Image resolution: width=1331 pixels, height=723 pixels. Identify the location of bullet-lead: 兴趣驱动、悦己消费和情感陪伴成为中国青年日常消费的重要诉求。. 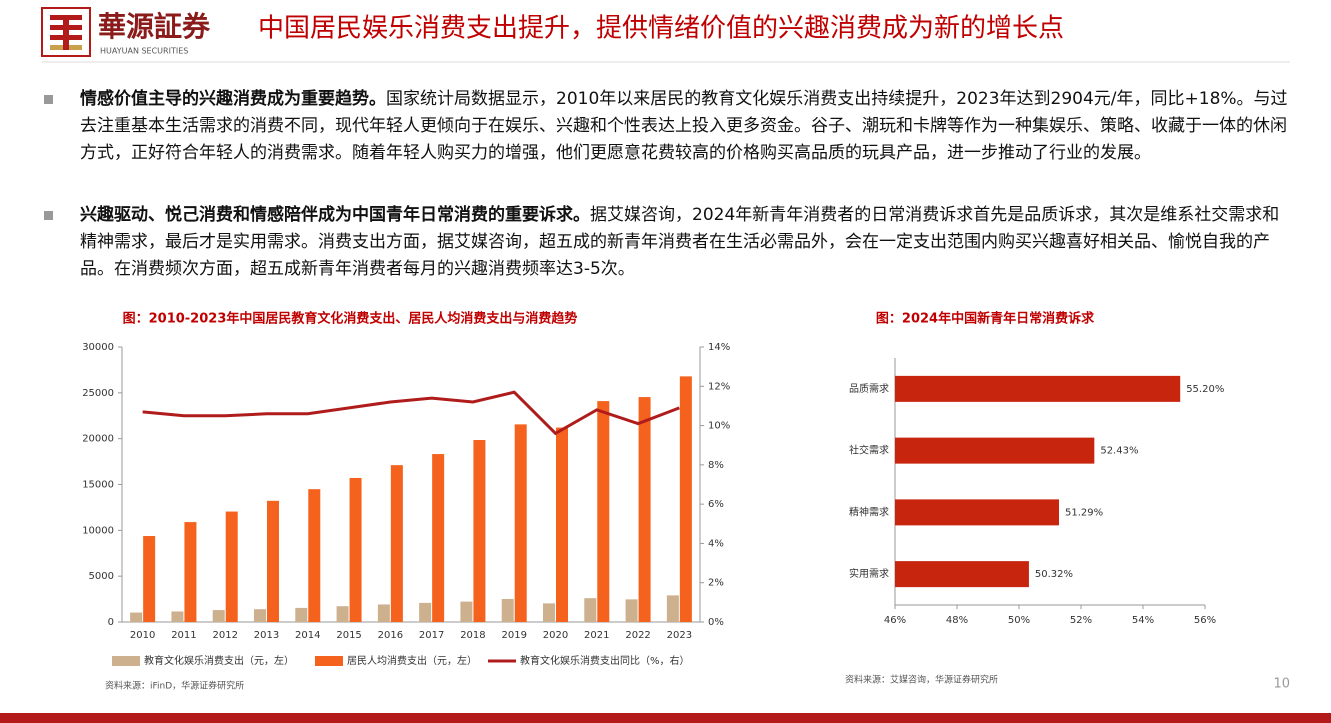
(335, 215).